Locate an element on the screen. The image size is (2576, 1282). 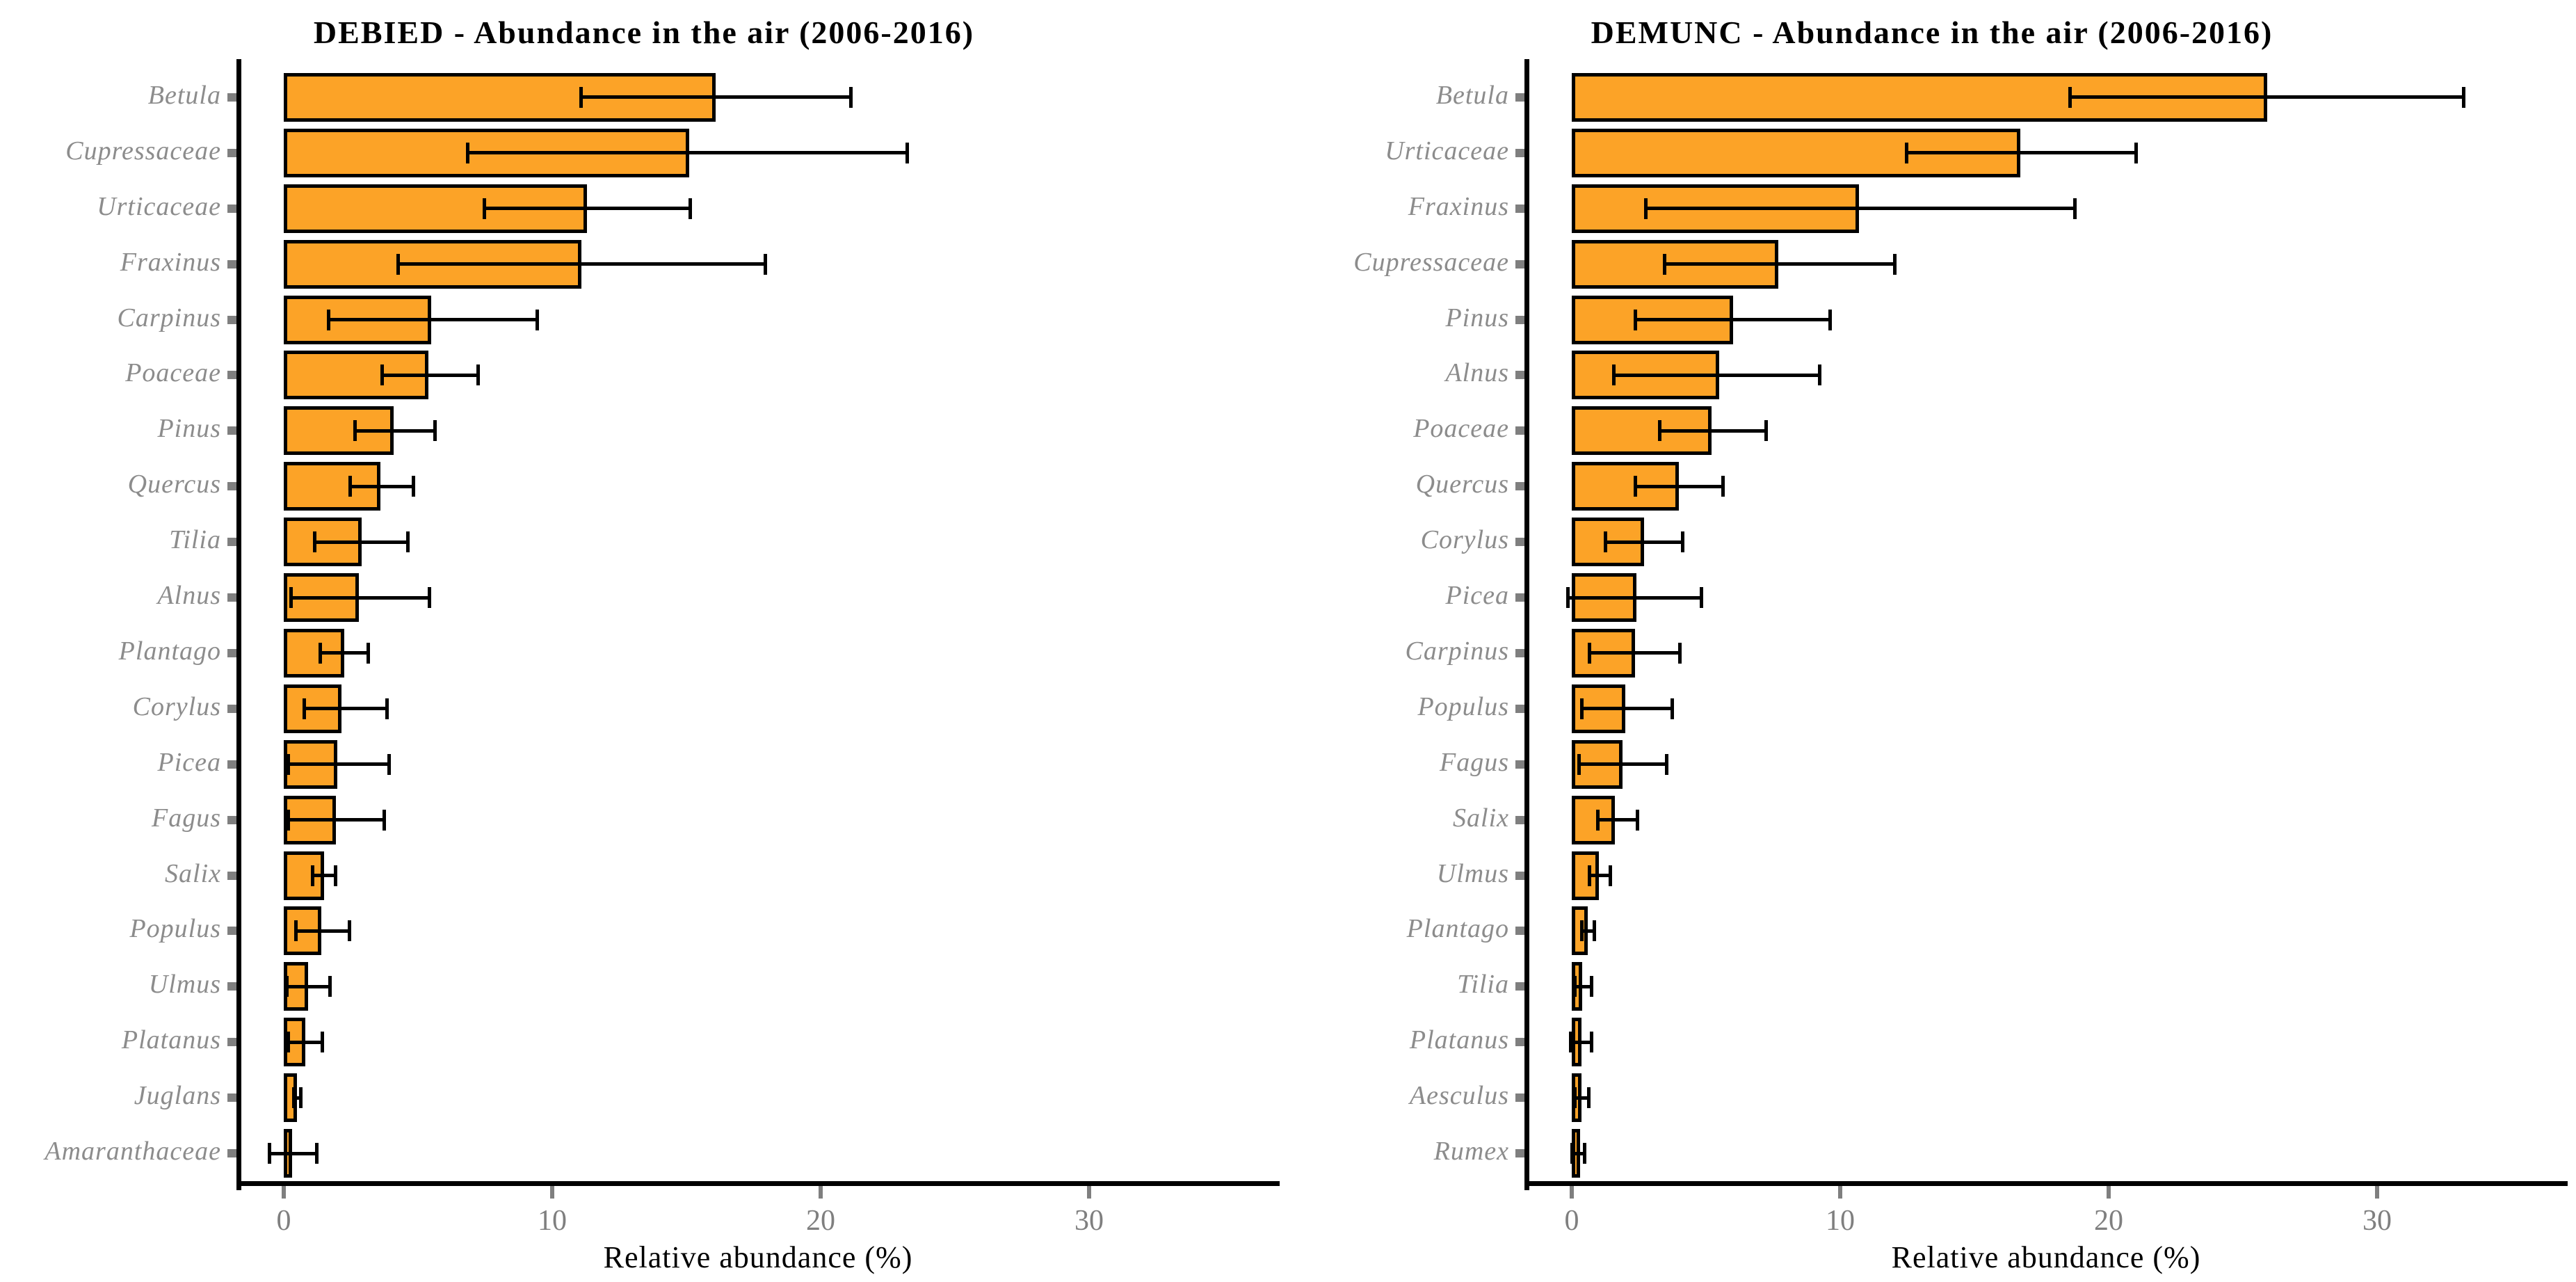
category-label: Picea is located at coordinates (1477, 596).